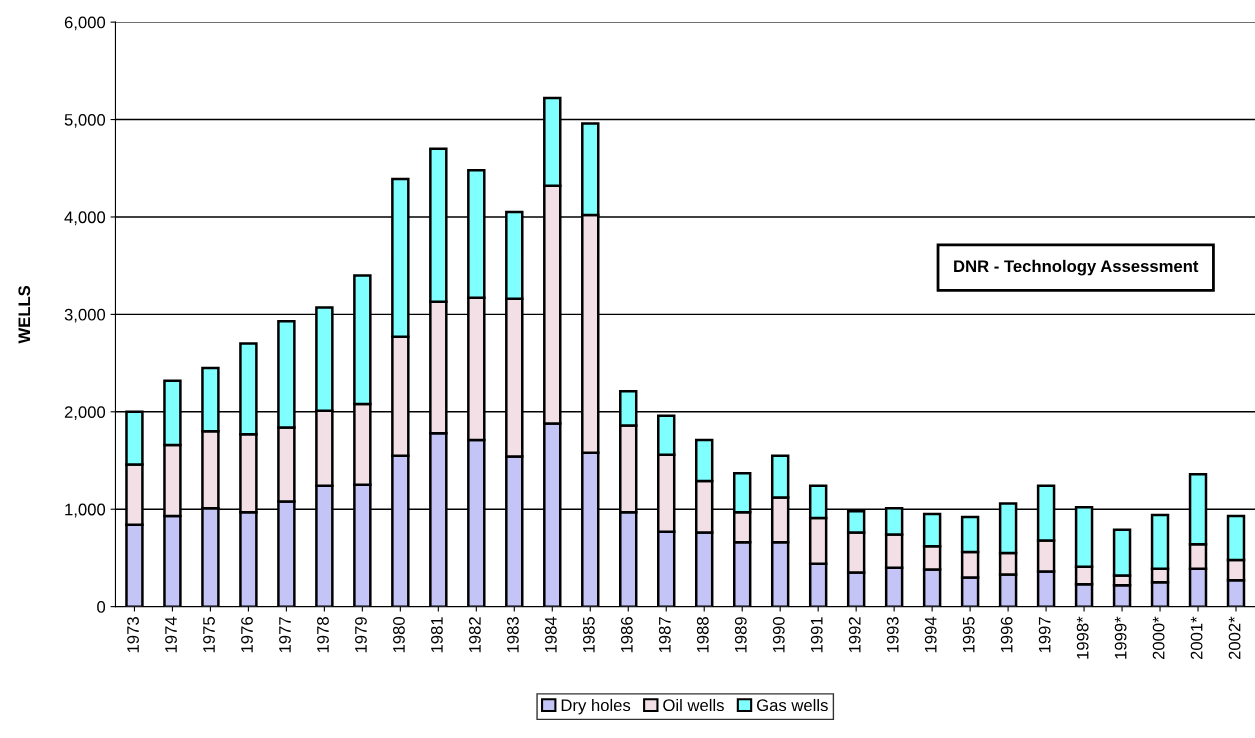 The image size is (1255, 738). What do you see at coordinates (664, 635) in the screenshot?
I see `x-tick-label: 1987` at bounding box center [664, 635].